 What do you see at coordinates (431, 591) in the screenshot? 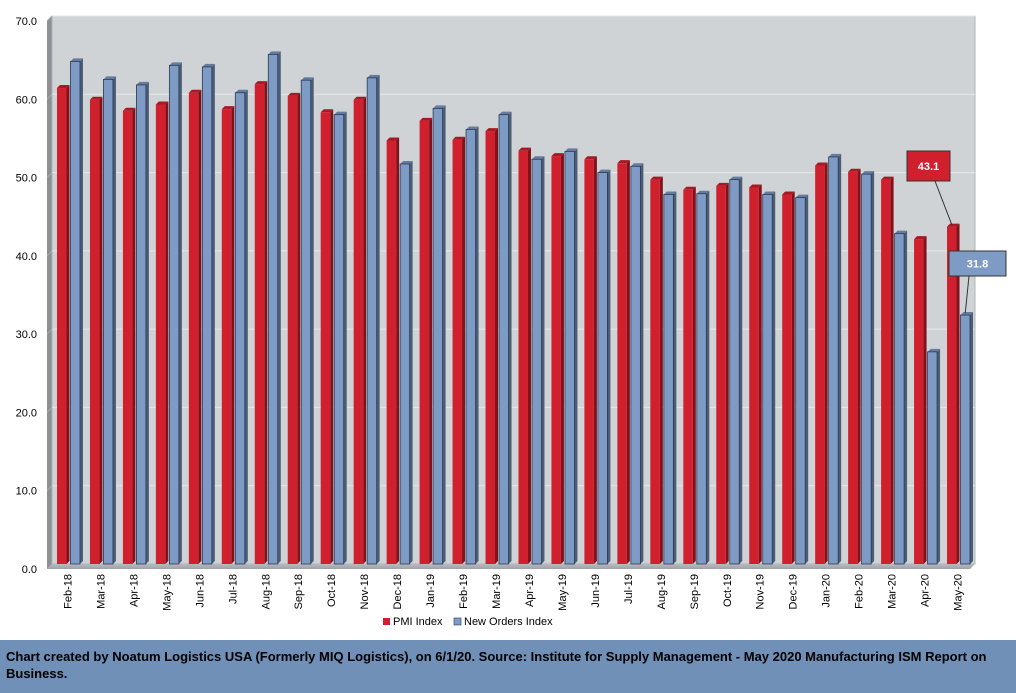
I see `x-tick-label: Jan-19` at bounding box center [431, 591].